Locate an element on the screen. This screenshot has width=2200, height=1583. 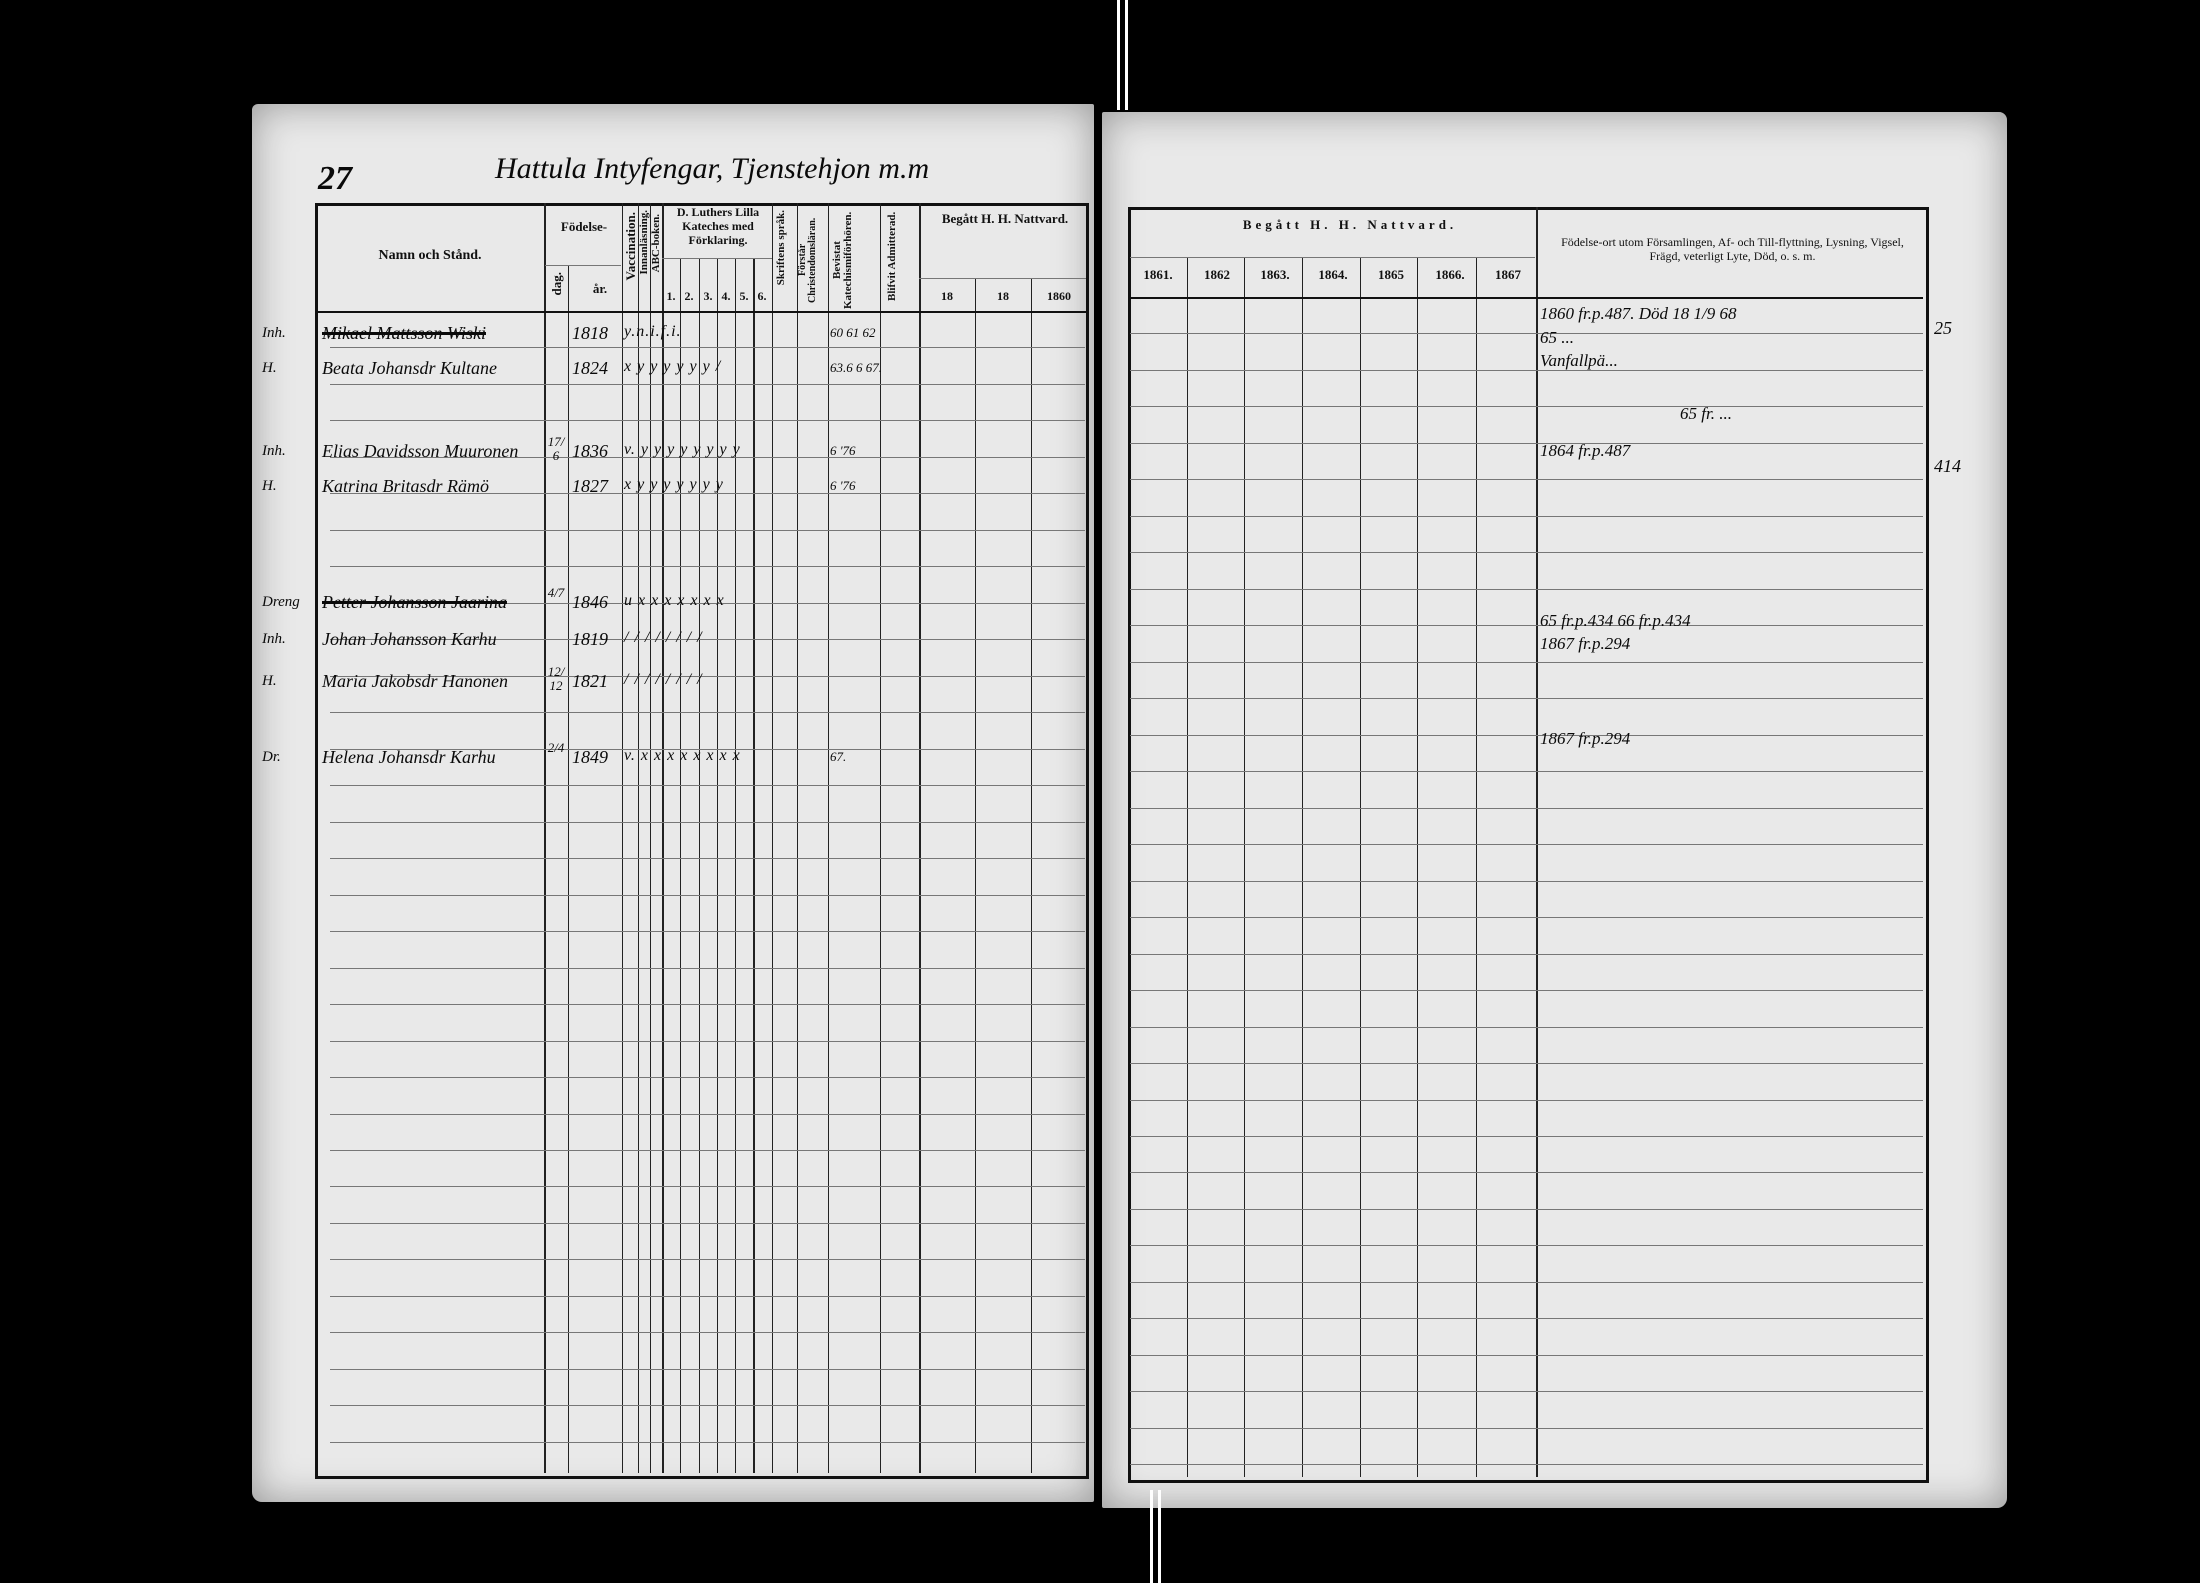
entry-birth-day: 17/6 is located at coordinates (556, 448).